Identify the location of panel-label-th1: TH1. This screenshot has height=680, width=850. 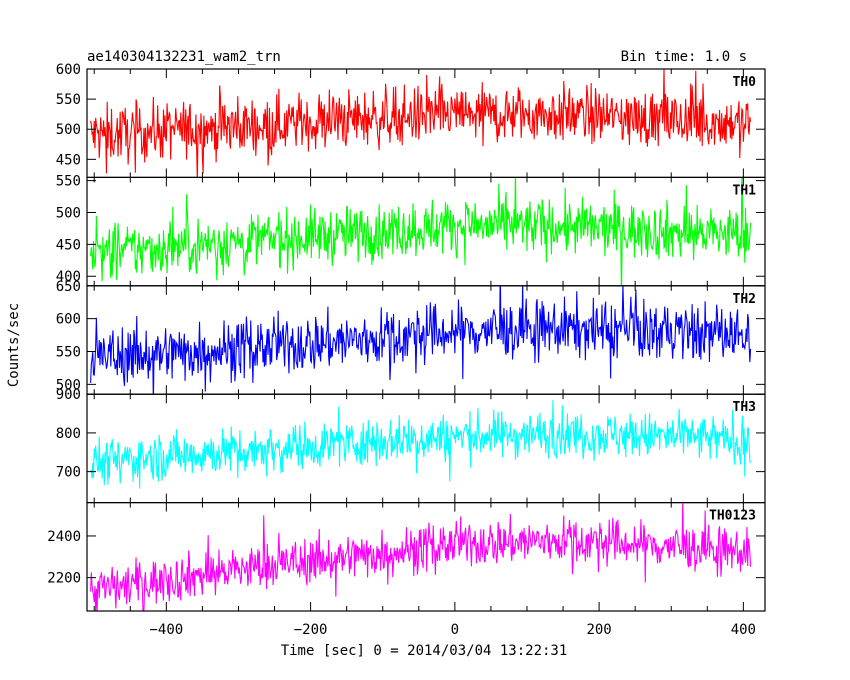
(745, 190).